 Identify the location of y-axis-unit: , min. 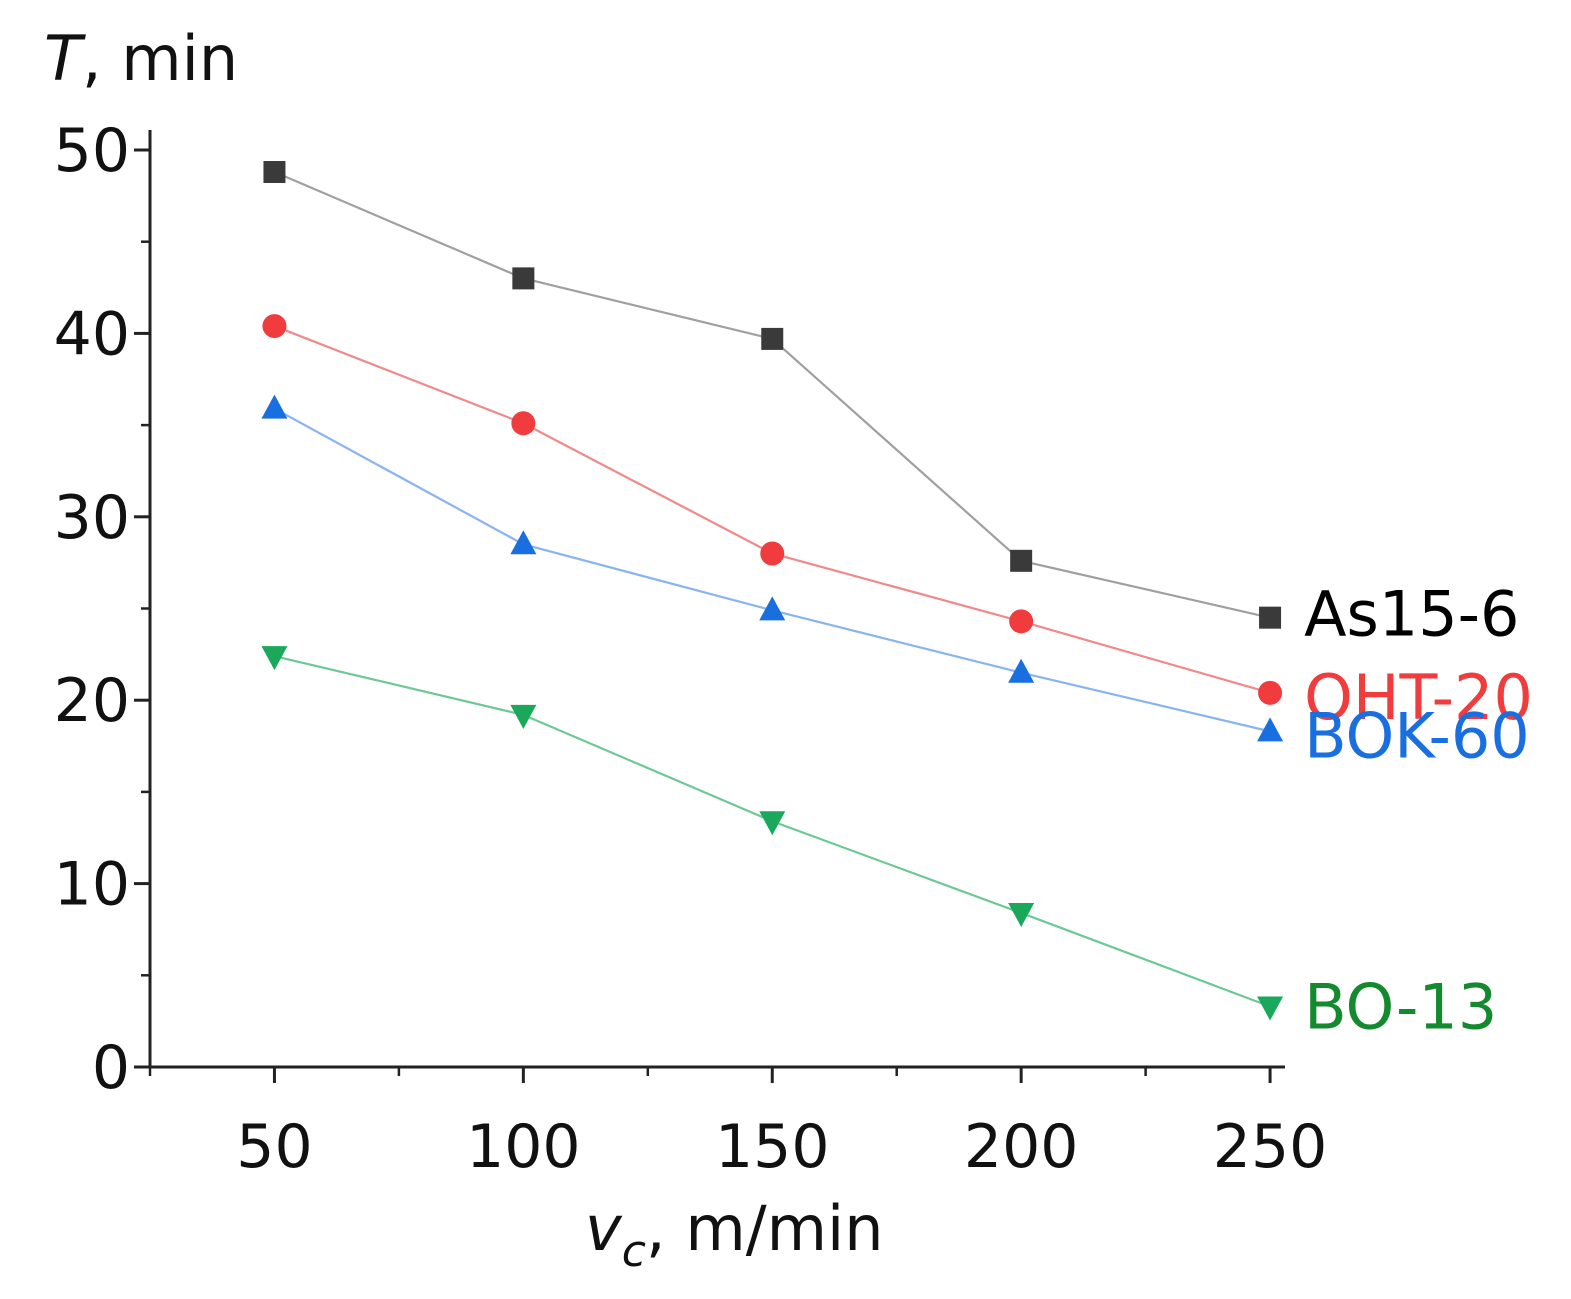
(160, 58).